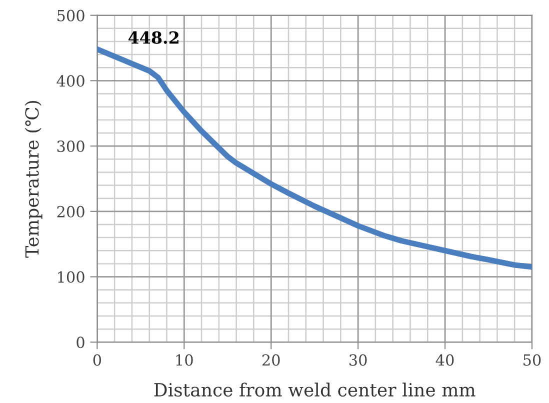  What do you see at coordinates (71, 277) in the screenshot?
I see `y-tick-label: 100` at bounding box center [71, 277].